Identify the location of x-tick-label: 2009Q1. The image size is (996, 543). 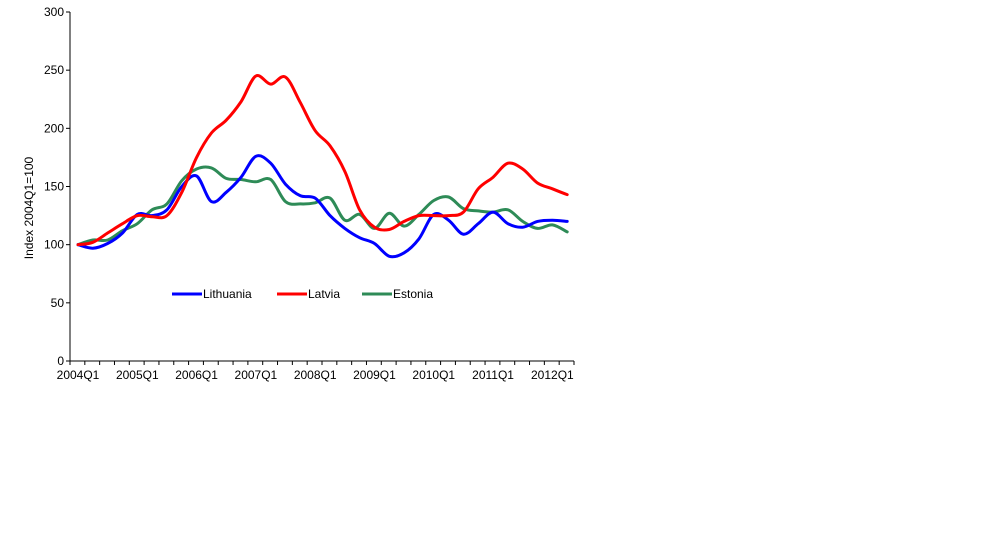
(374, 375).